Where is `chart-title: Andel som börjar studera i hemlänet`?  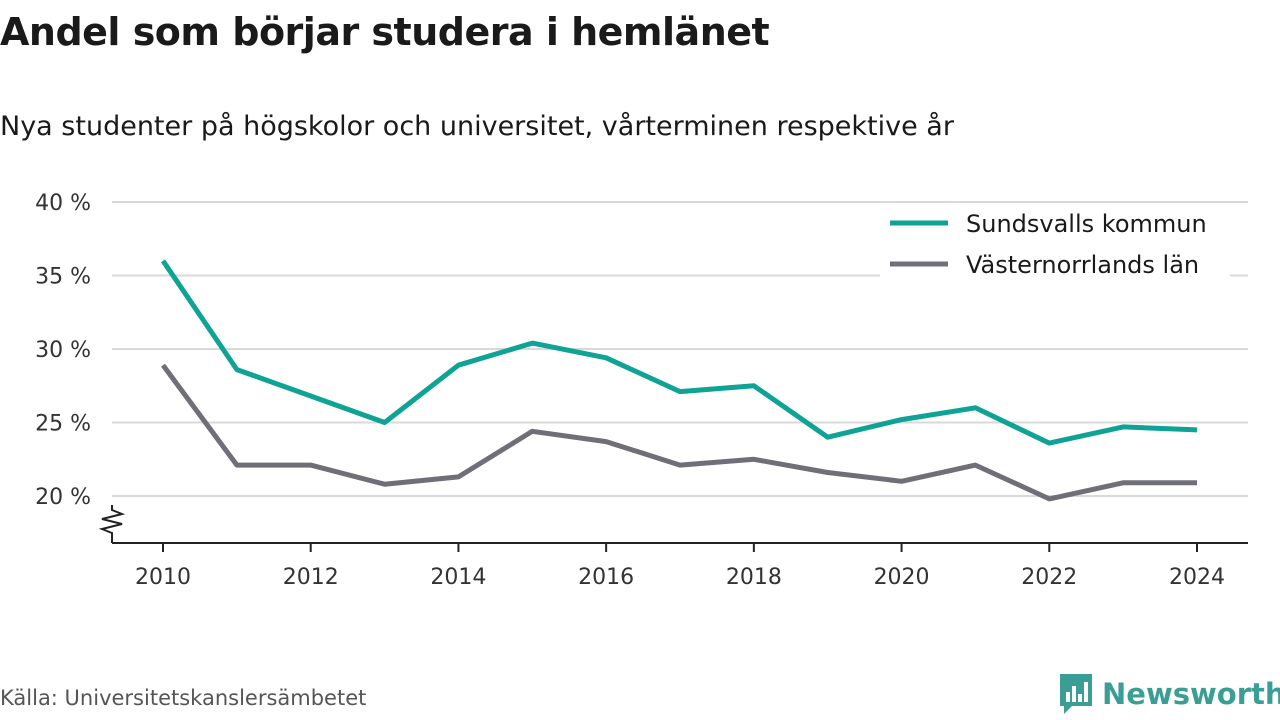
chart-title: Andel som börjar studera i hemlänet is located at coordinates (385, 32).